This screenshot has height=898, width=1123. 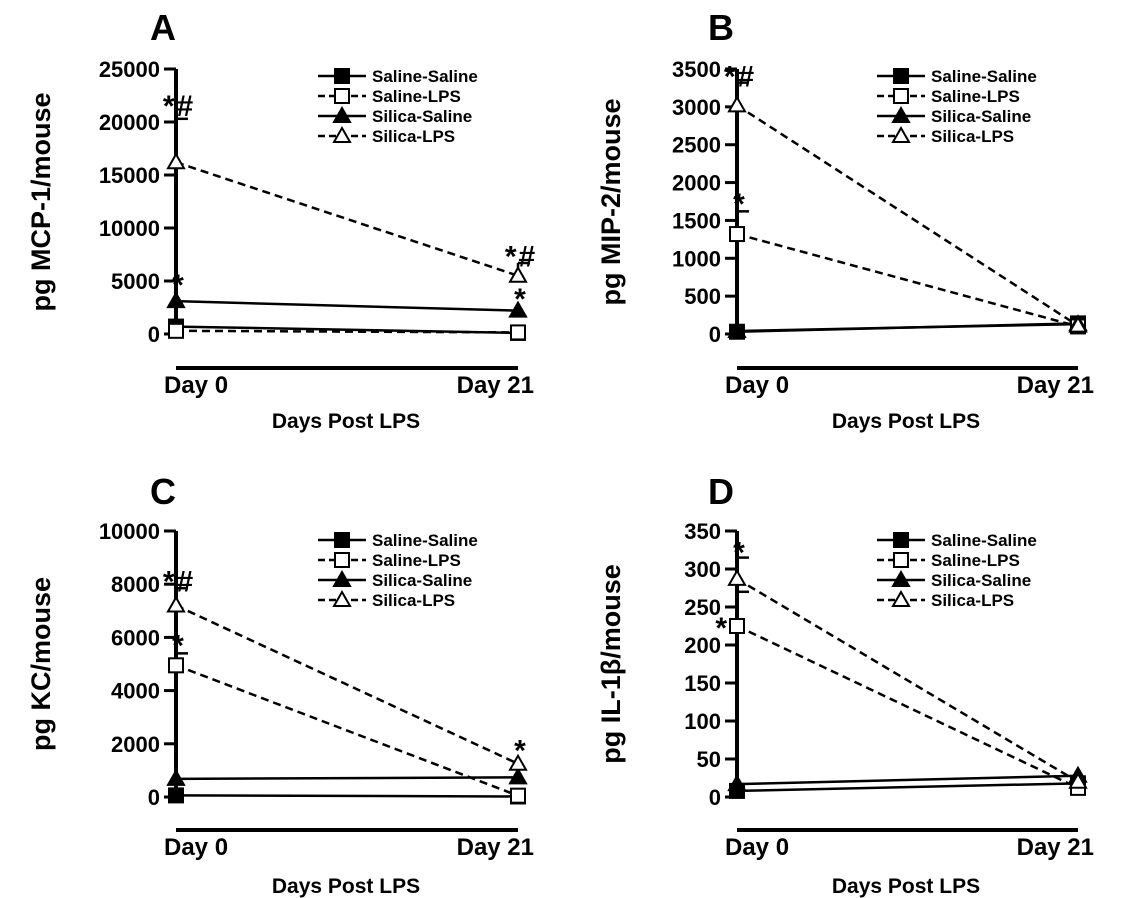 What do you see at coordinates (129, 228) in the screenshot?
I see `y-tick-label: 10000` at bounding box center [129, 228].